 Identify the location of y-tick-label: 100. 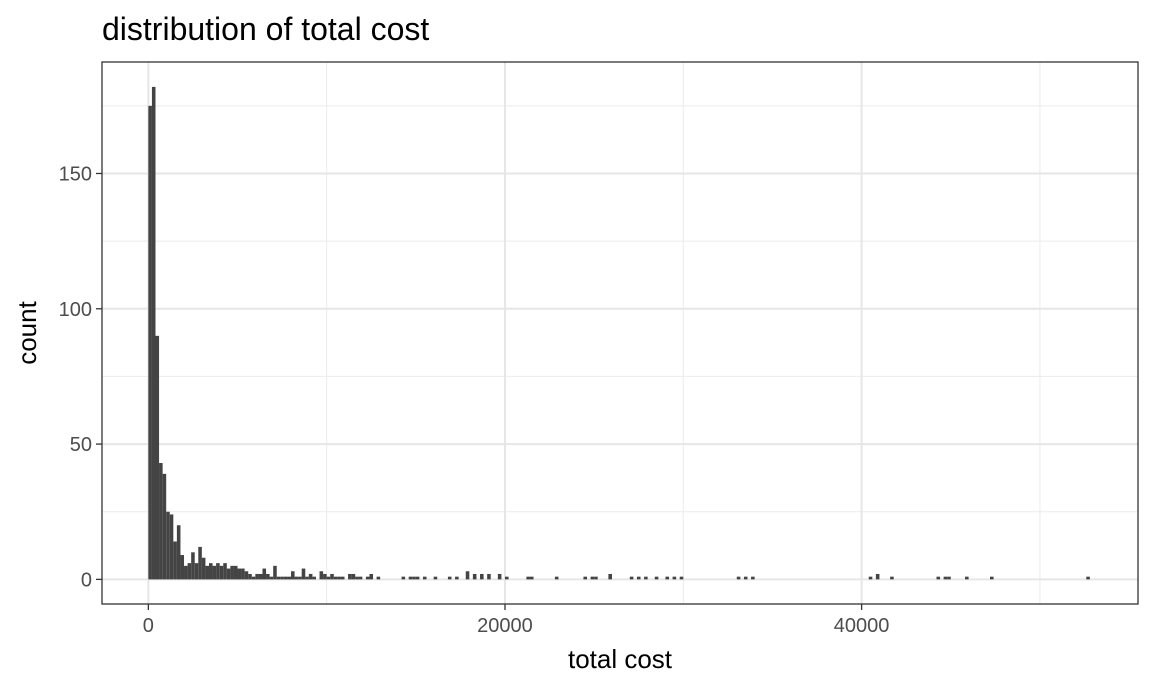
(75, 310).